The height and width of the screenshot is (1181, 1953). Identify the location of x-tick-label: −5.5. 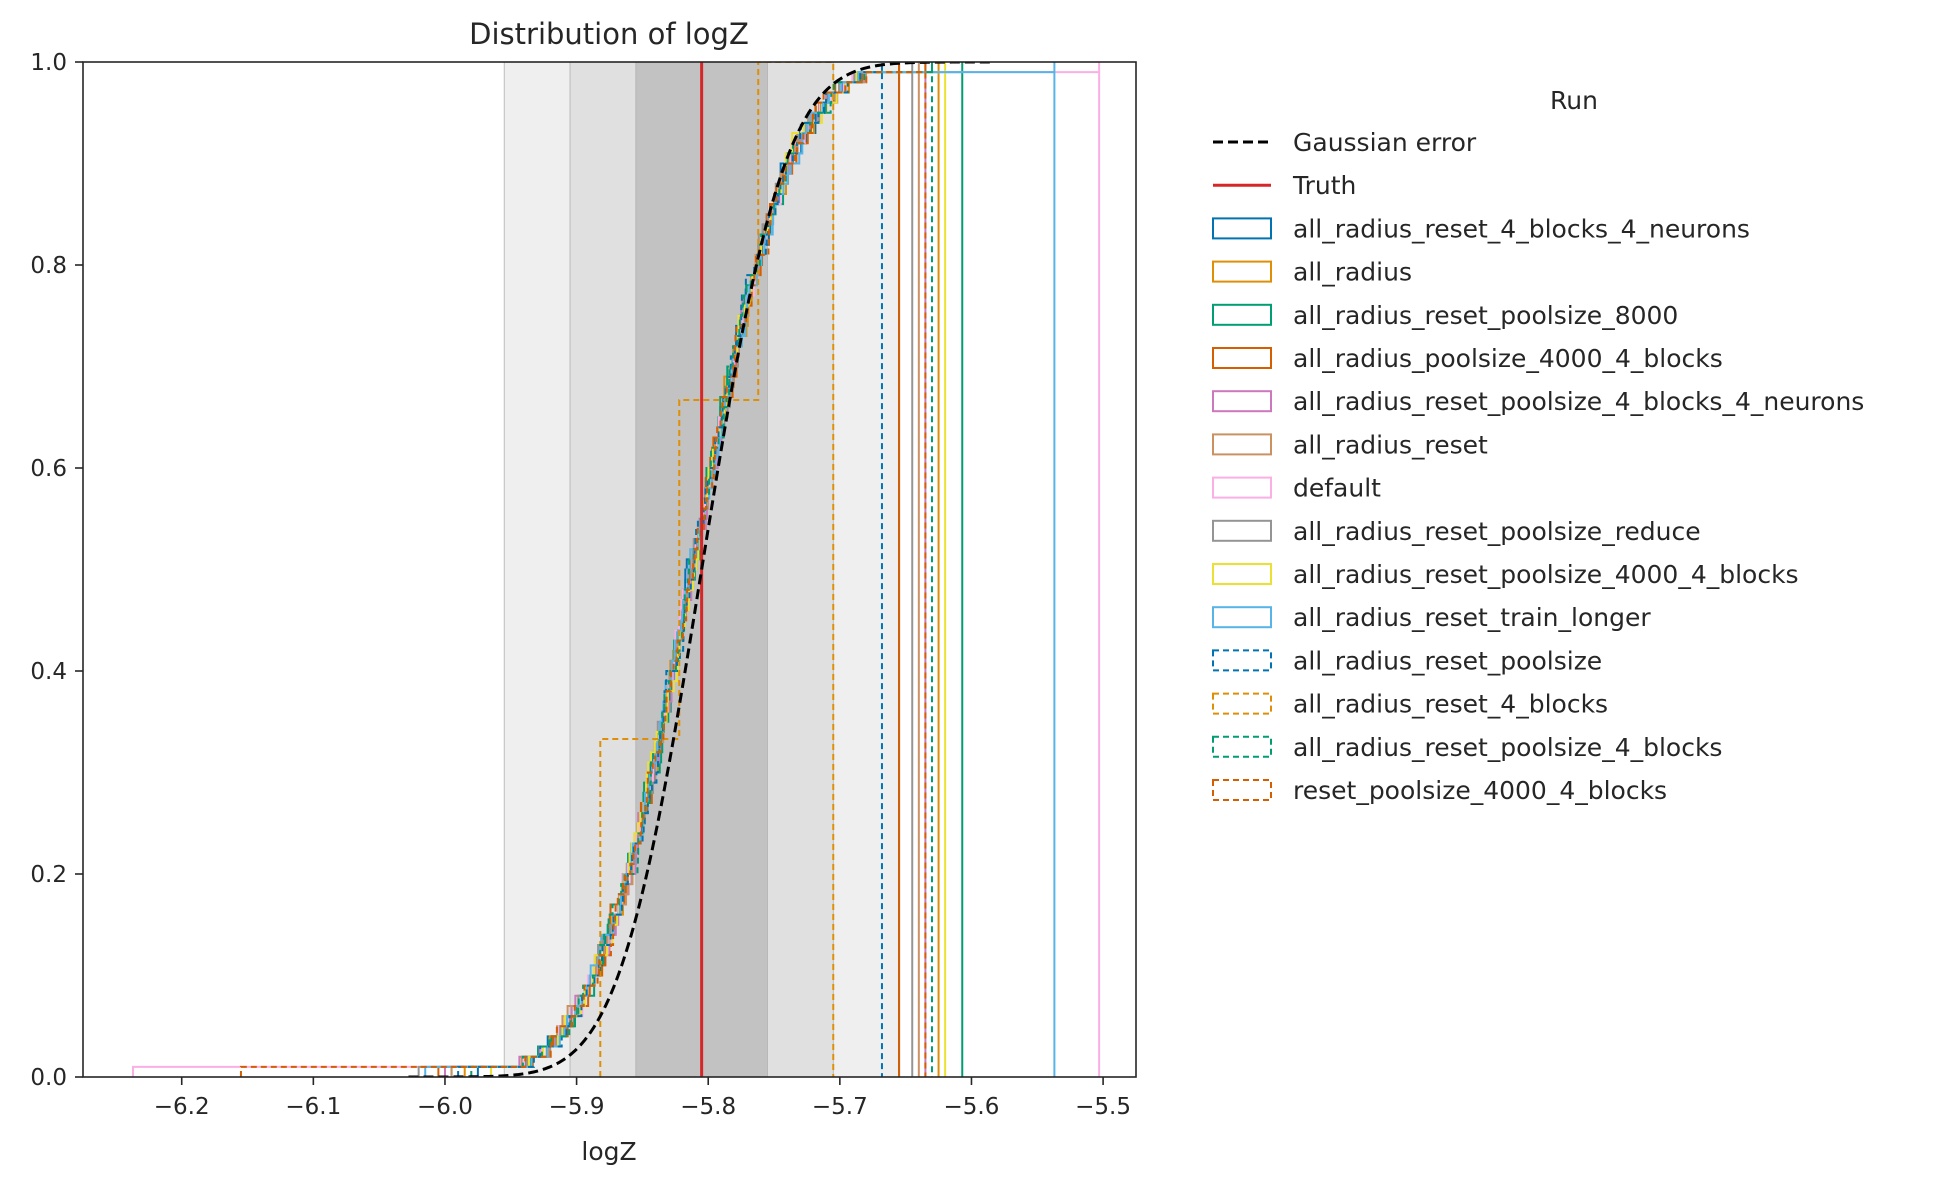
(1103, 1107).